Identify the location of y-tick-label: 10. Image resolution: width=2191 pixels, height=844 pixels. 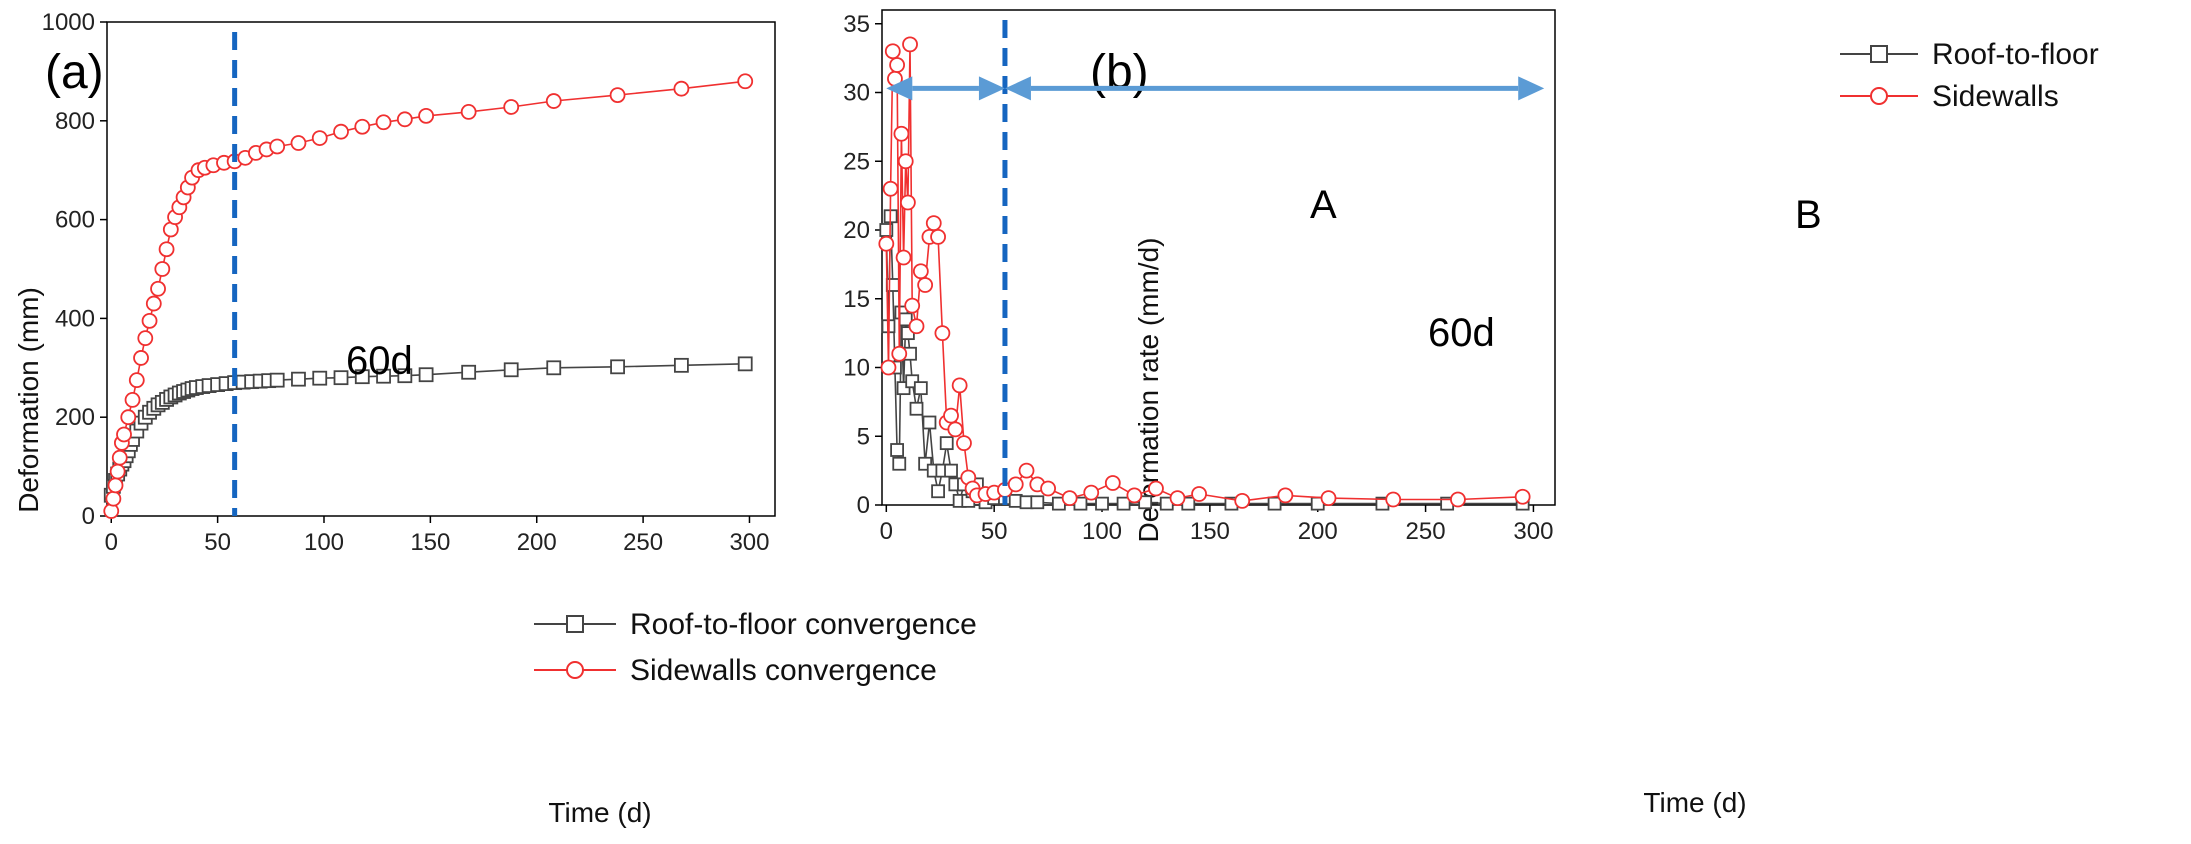
(856, 368).